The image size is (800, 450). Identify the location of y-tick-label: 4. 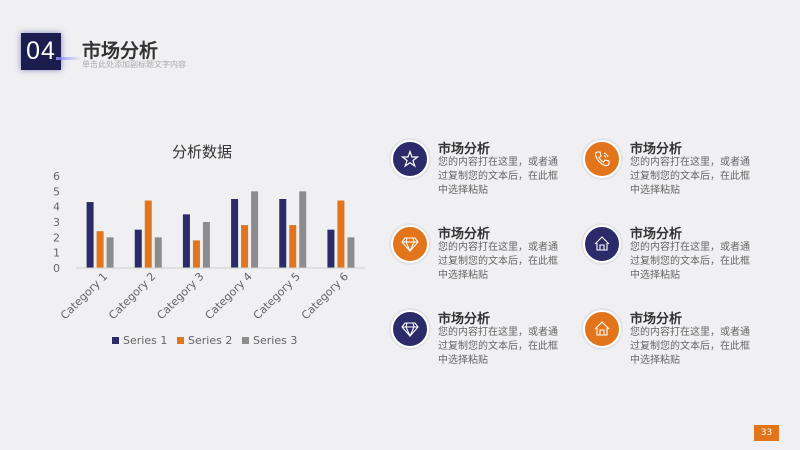
(56, 207).